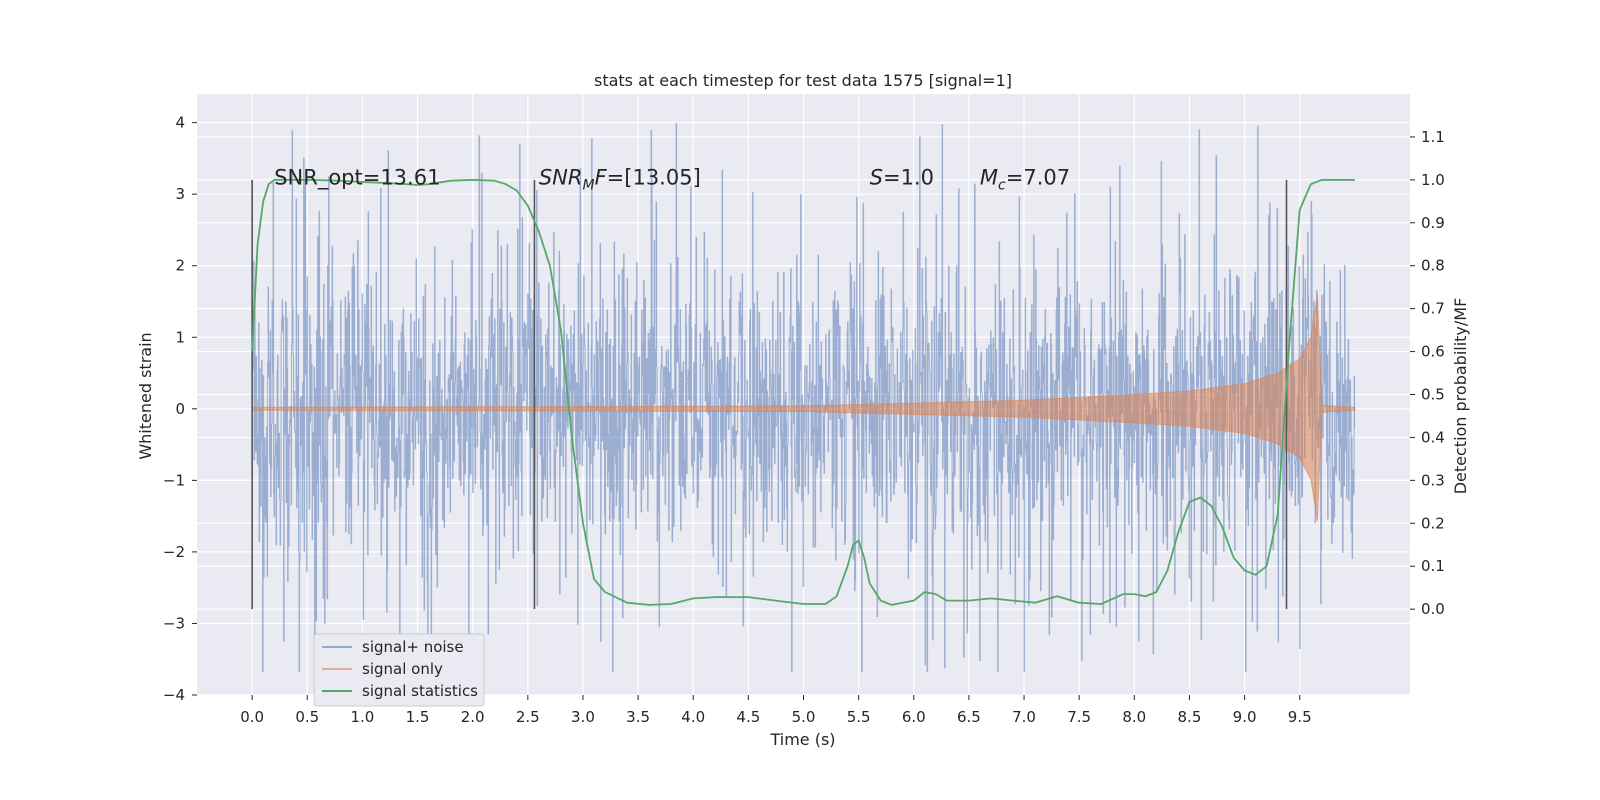 The width and height of the screenshot is (1600, 800). What do you see at coordinates (1433, 137) in the screenshot?
I see `y-tick-label-right: 1.1` at bounding box center [1433, 137].